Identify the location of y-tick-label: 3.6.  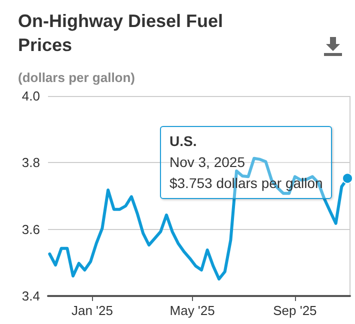
(31, 229).